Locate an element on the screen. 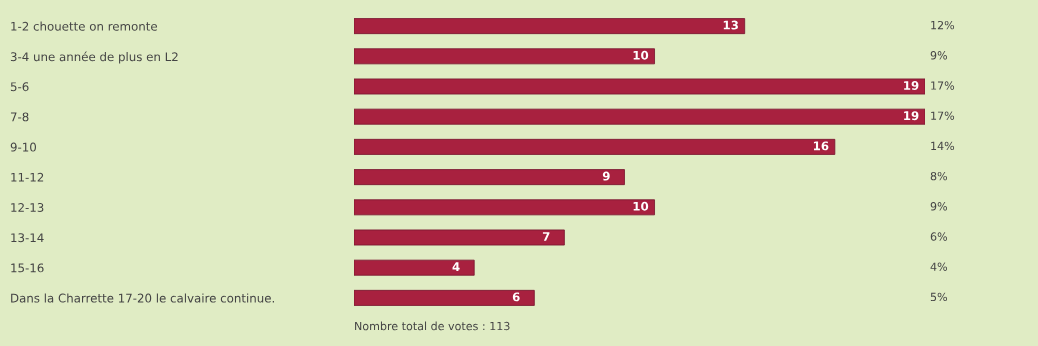 This screenshot has width=1038, height=346. text: 12% is located at coordinates (943, 25).